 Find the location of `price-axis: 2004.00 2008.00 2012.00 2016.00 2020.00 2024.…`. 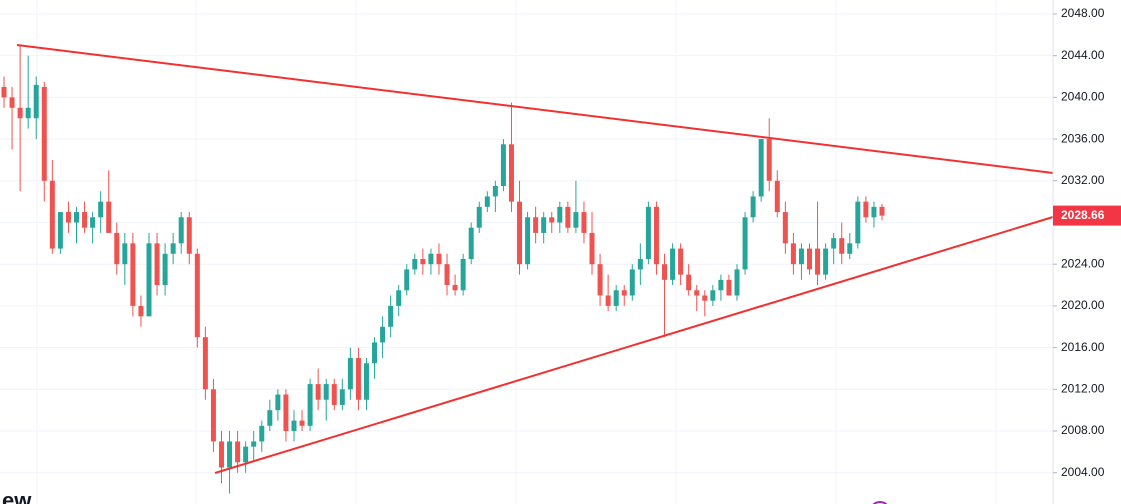

price-axis: 2004.00 2008.00 2012.00 2016.00 2020.00 2024.… is located at coordinates (1087, 242).